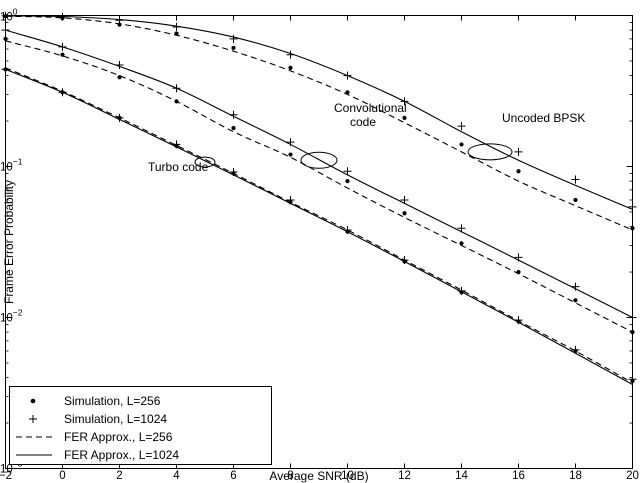  I want to click on legend-label: FER Approx., L=256, so click(118, 437).